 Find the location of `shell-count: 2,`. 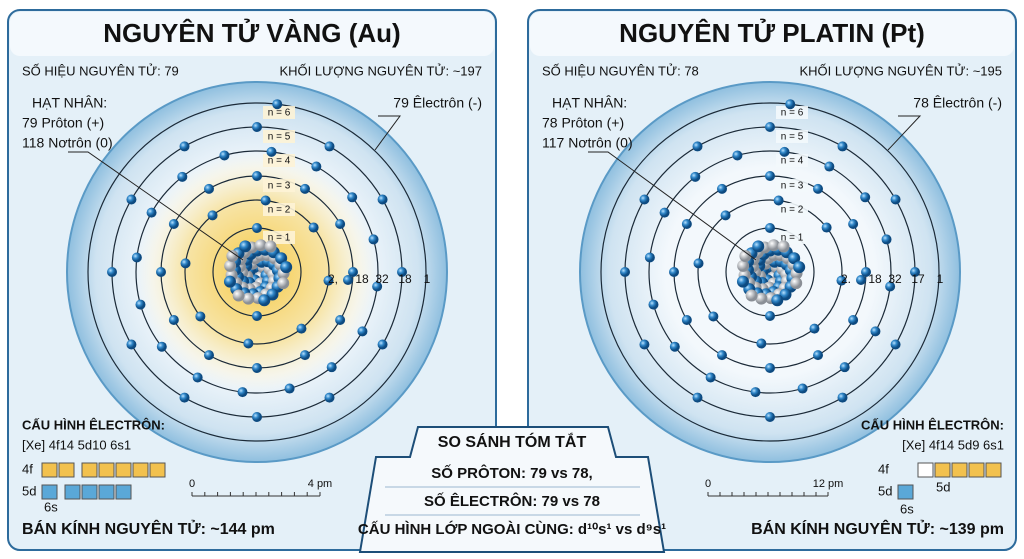

shell-count: 2, is located at coordinates (333, 279).